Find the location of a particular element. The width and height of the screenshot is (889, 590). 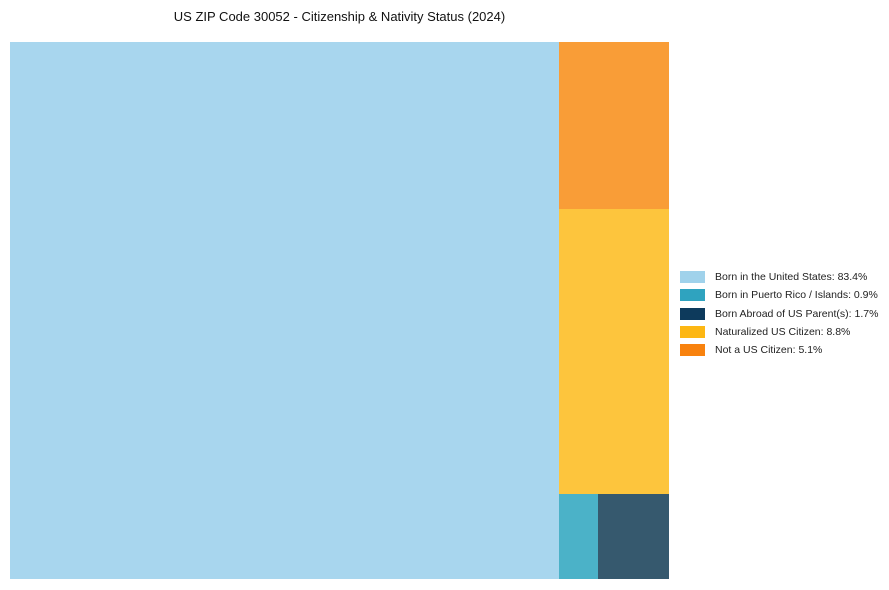

treemap-cell-naturalized-us-citizen is located at coordinates (614, 351).